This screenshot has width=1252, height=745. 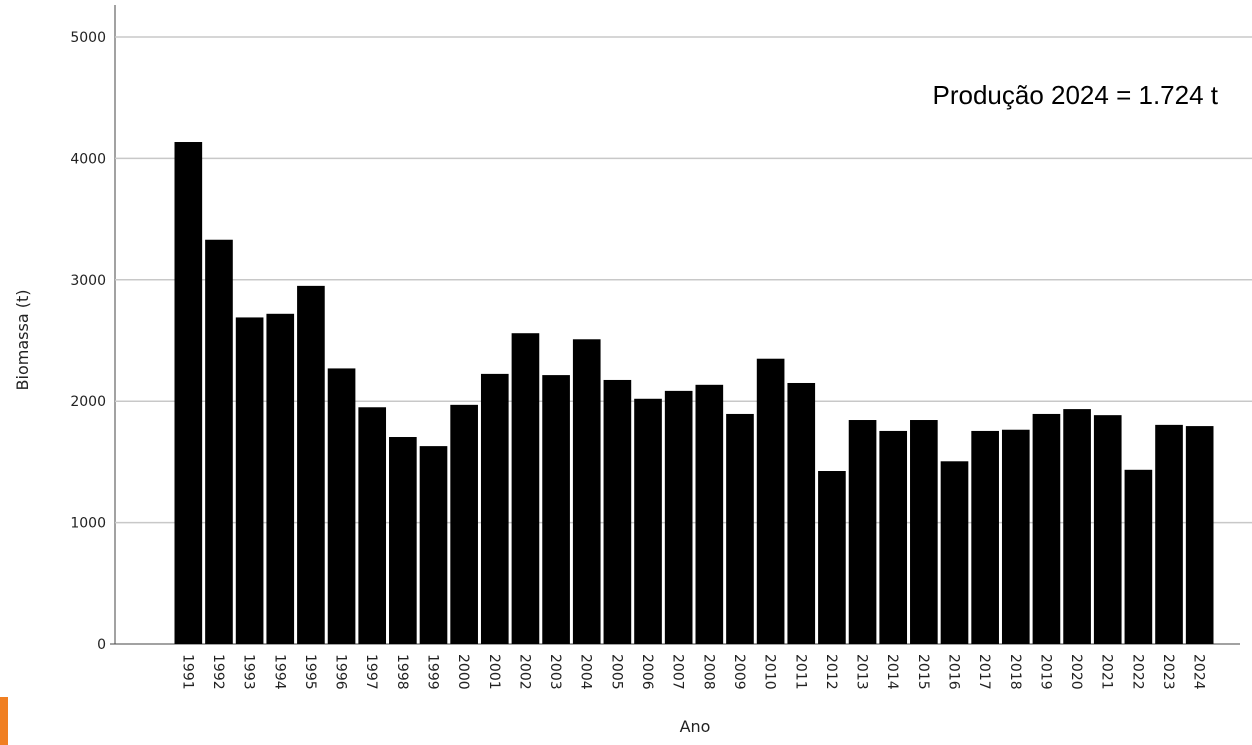 I want to click on x-tick-label: 1999, so click(x=433, y=672).